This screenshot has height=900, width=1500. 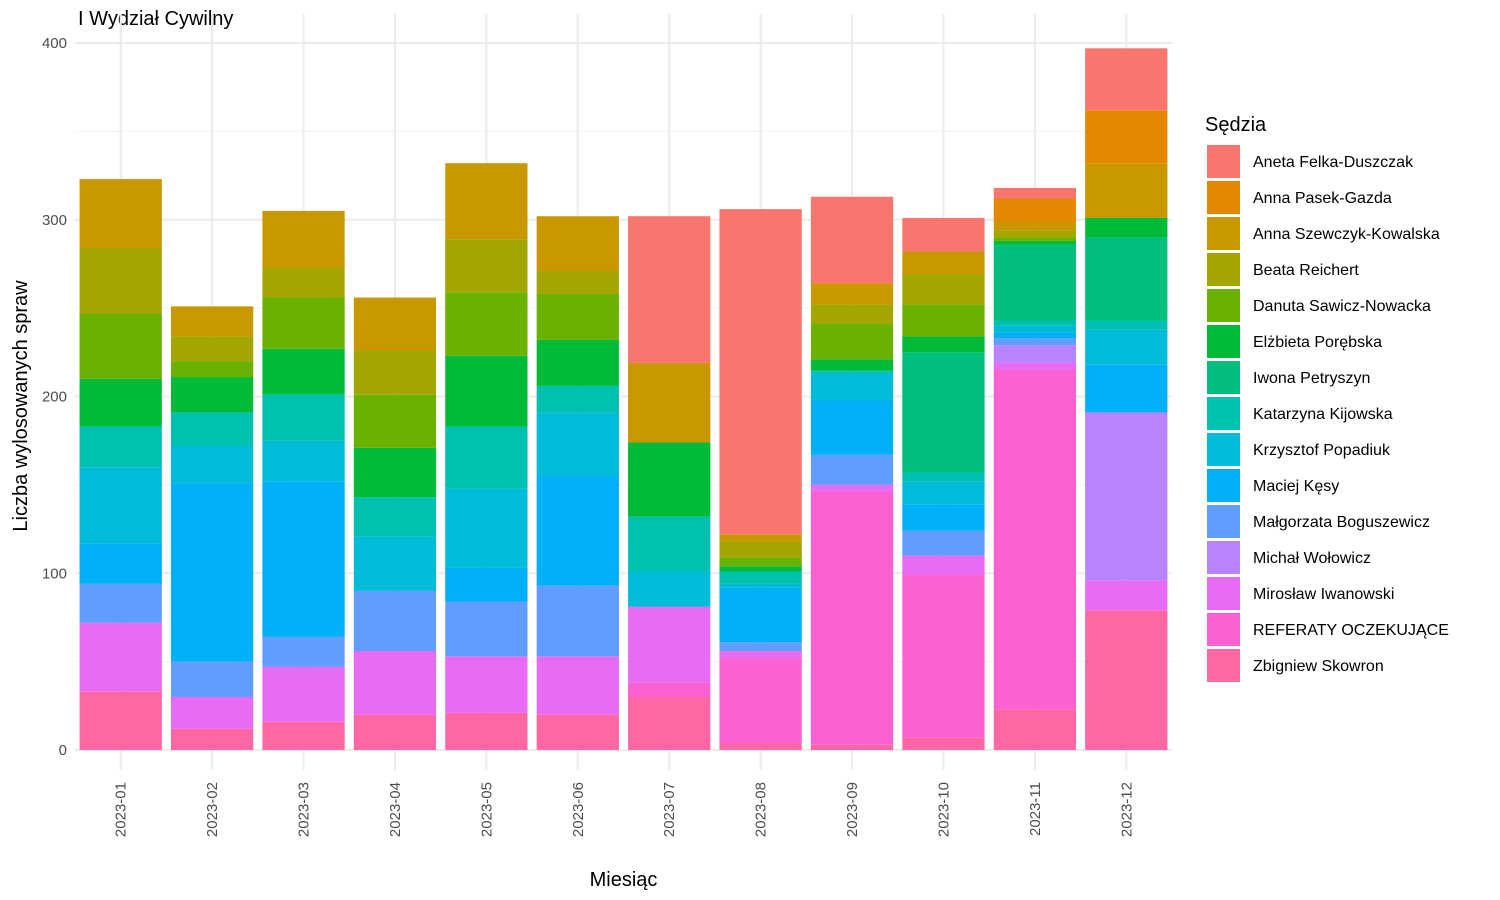 I want to click on legend-label: Anna Szewczyk-Kowalska, so click(x=1346, y=234).